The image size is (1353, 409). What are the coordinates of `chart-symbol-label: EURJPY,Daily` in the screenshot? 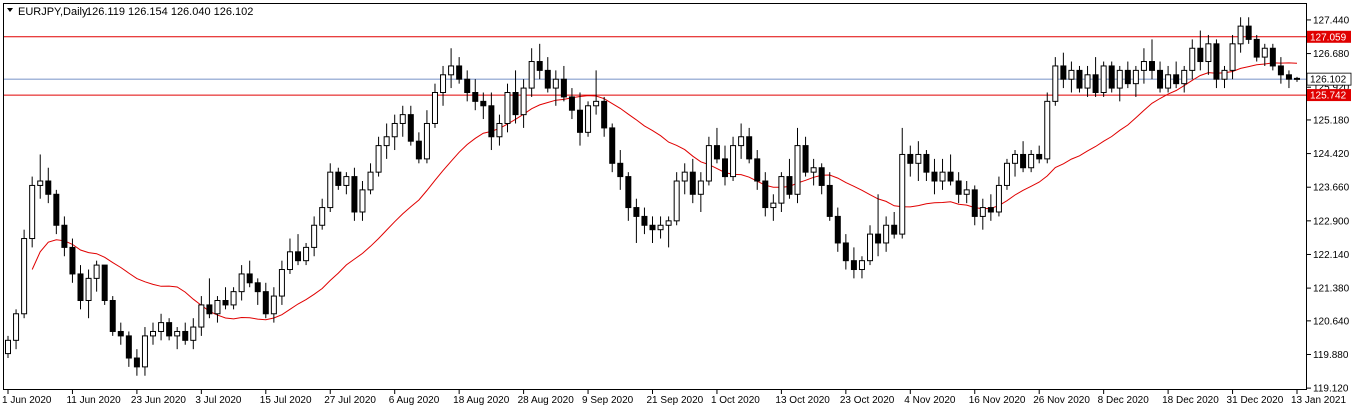 It's located at (53, 12).